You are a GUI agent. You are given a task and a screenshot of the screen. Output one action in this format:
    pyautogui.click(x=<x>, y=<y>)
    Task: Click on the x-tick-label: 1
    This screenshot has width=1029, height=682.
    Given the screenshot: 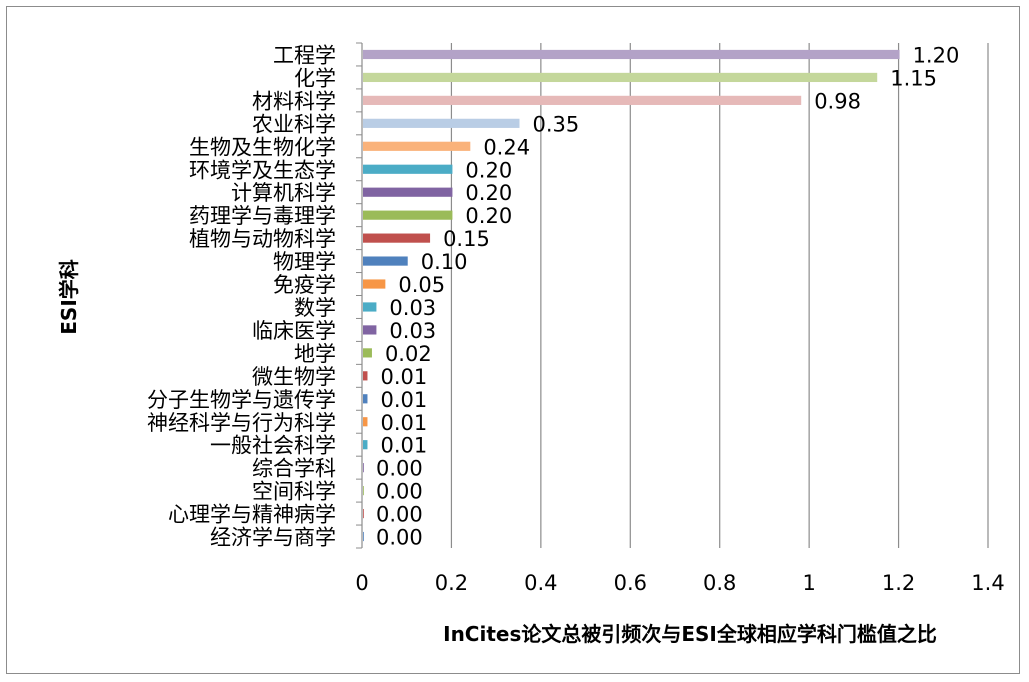 What is the action you would take?
    pyautogui.click(x=808, y=583)
    